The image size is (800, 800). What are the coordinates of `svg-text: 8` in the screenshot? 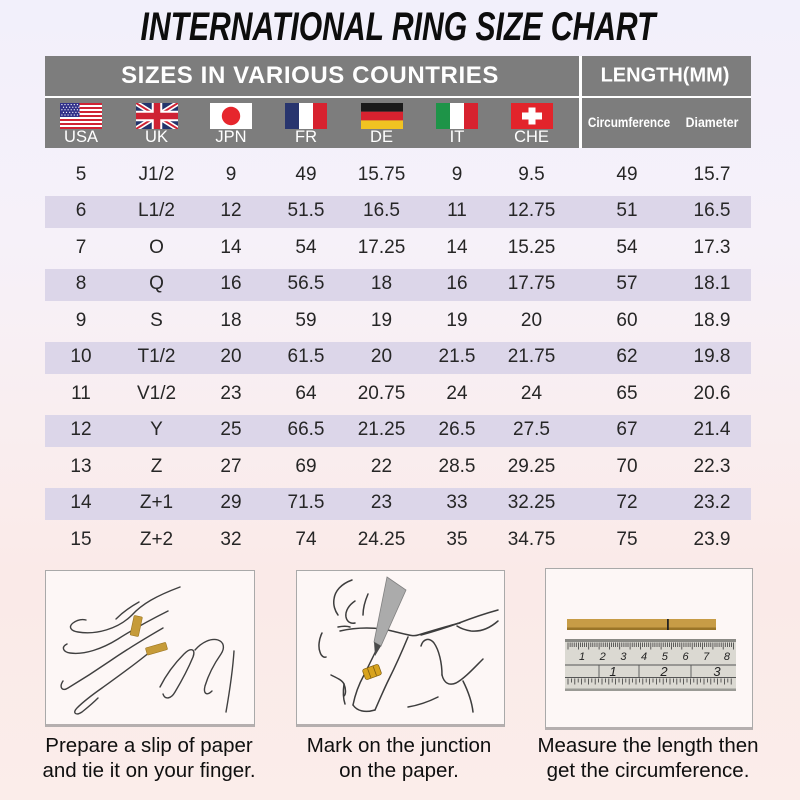 It's located at (727, 657).